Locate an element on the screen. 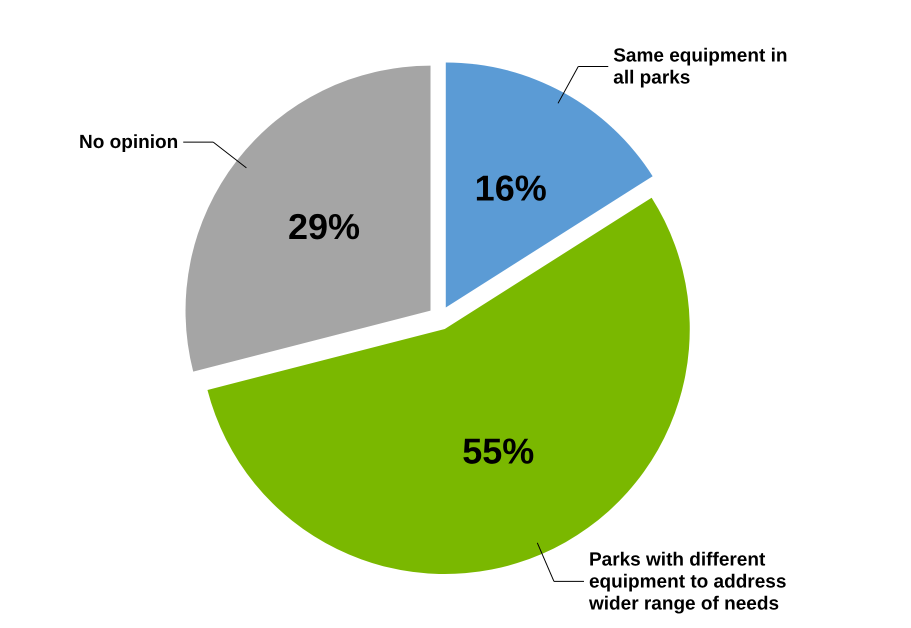 The width and height of the screenshot is (911, 628). data-label: 16% is located at coordinates (510, 187).